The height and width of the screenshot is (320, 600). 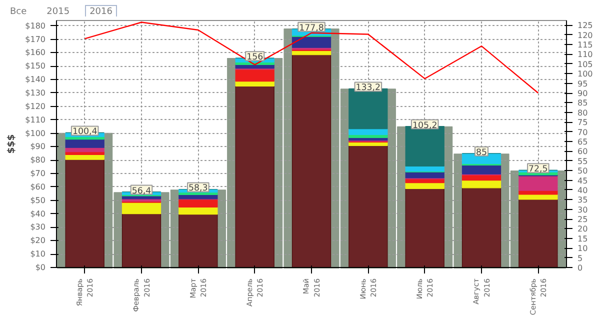 What do you see at coordinates (255, 57) in the screenshot?
I see `total-label: 156` at bounding box center [255, 57].